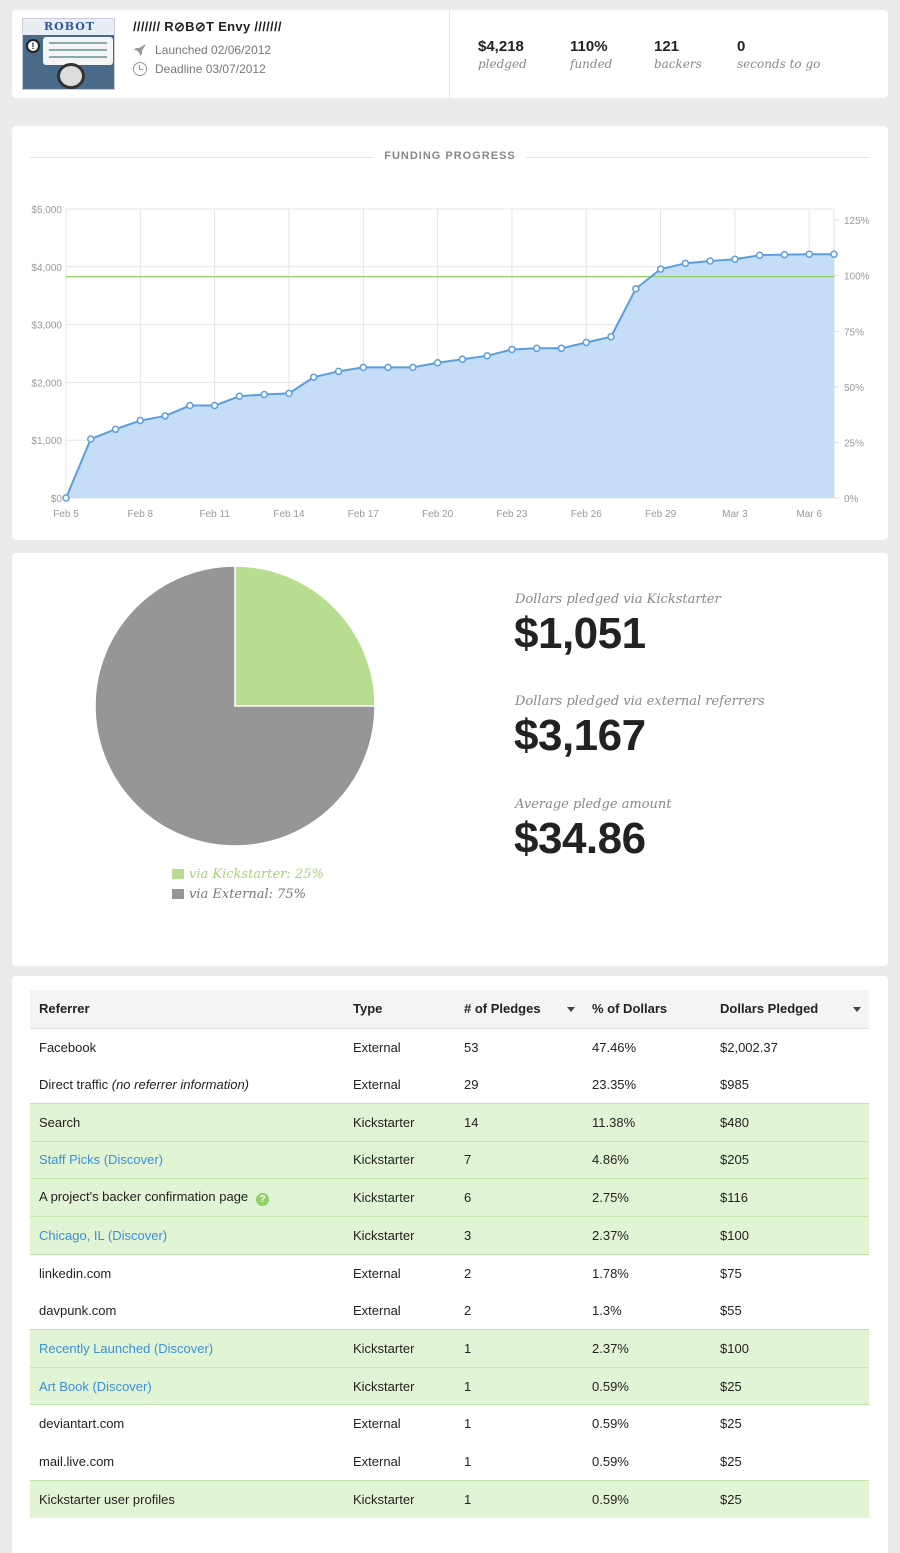 Image resolution: width=900 pixels, height=1553 pixels. I want to click on referrer-link: Art Book (Discover), so click(95, 1386).